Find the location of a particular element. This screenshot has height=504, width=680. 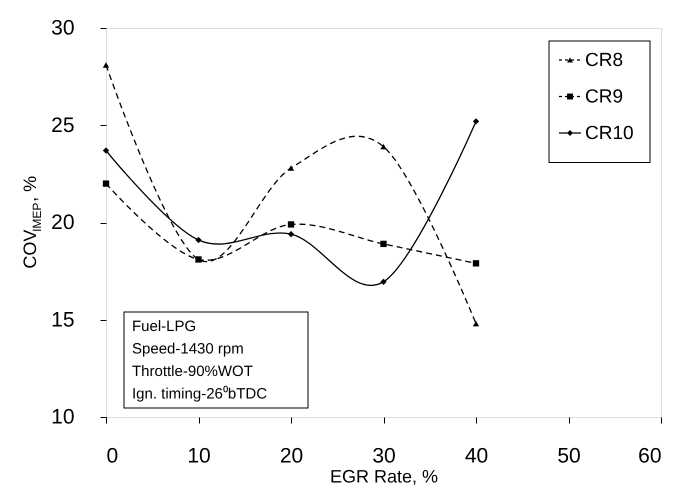

legend-label: CR8 is located at coordinates (604, 60).